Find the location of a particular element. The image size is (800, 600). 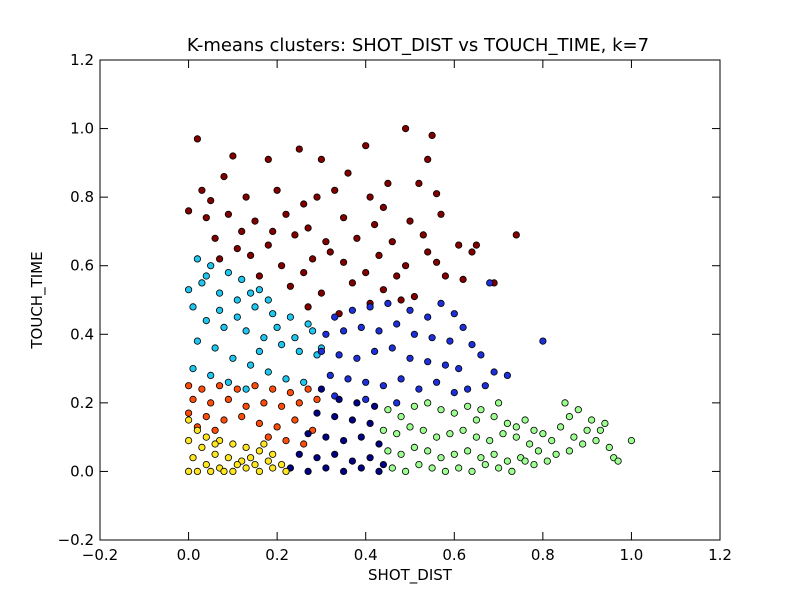

x-tick-label: 1.0 is located at coordinates (631, 555).